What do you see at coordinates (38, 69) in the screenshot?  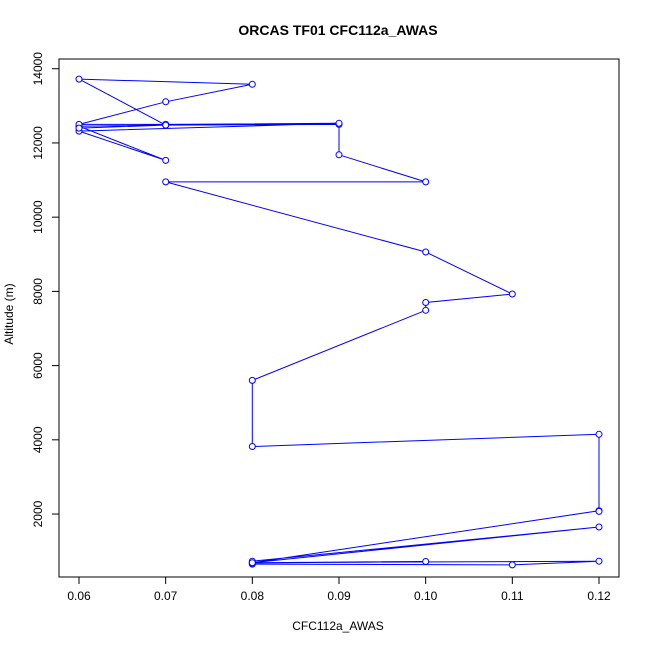 I see `y-tick-label: 14000` at bounding box center [38, 69].